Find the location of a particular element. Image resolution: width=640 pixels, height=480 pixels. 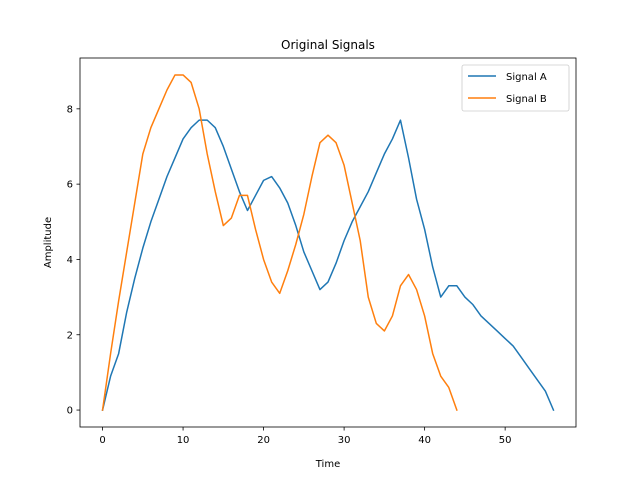

y-tick-label: 6 is located at coordinates (70, 185).